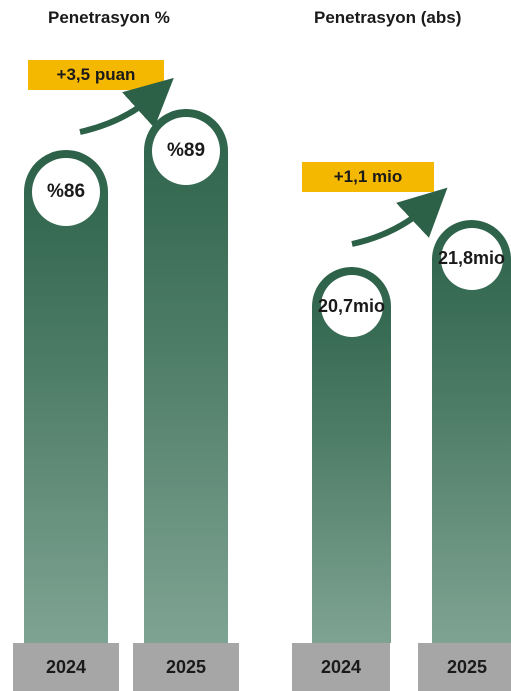  Describe the element at coordinates (471, 258) in the screenshot. I see `data-label-2025-chart2: 21,8 mio` at that location.